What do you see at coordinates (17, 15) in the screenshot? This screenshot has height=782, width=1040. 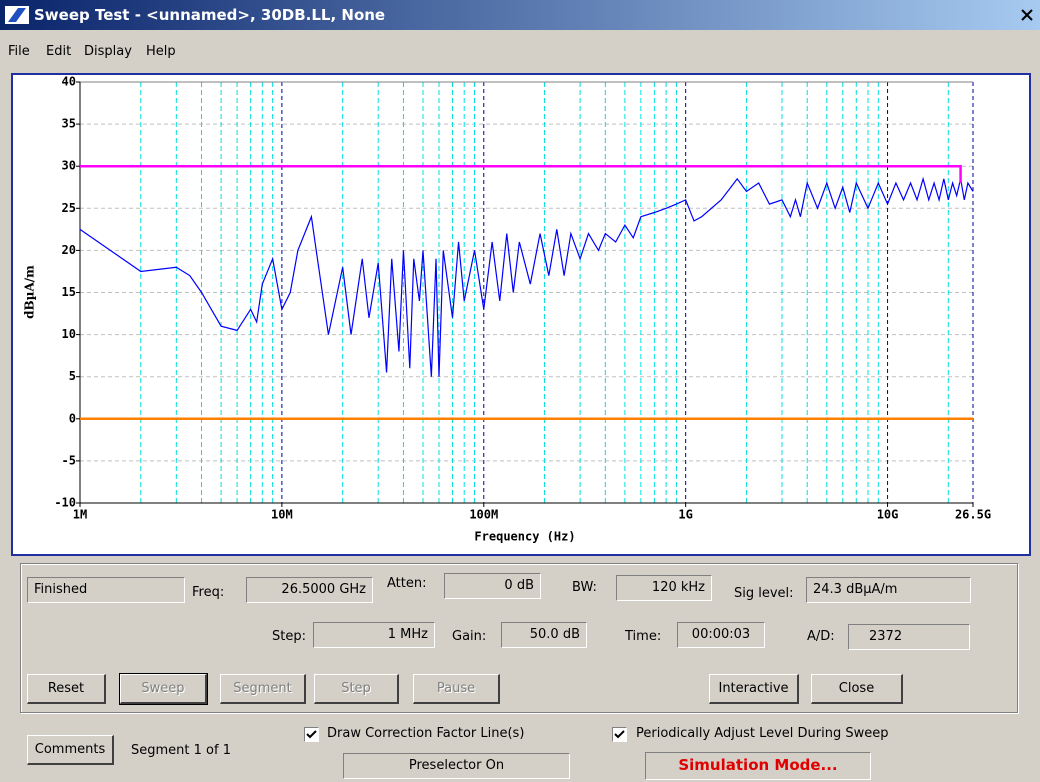 I see `app-icon` at bounding box center [17, 15].